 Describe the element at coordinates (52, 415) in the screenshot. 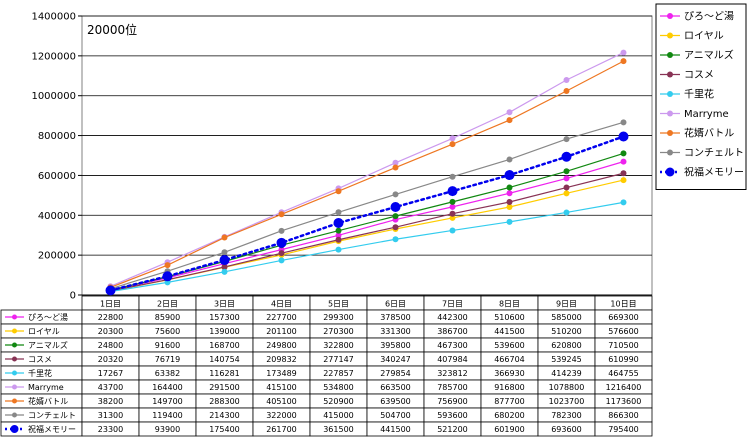

I see `table-series-name: コンチェルト` at that location.